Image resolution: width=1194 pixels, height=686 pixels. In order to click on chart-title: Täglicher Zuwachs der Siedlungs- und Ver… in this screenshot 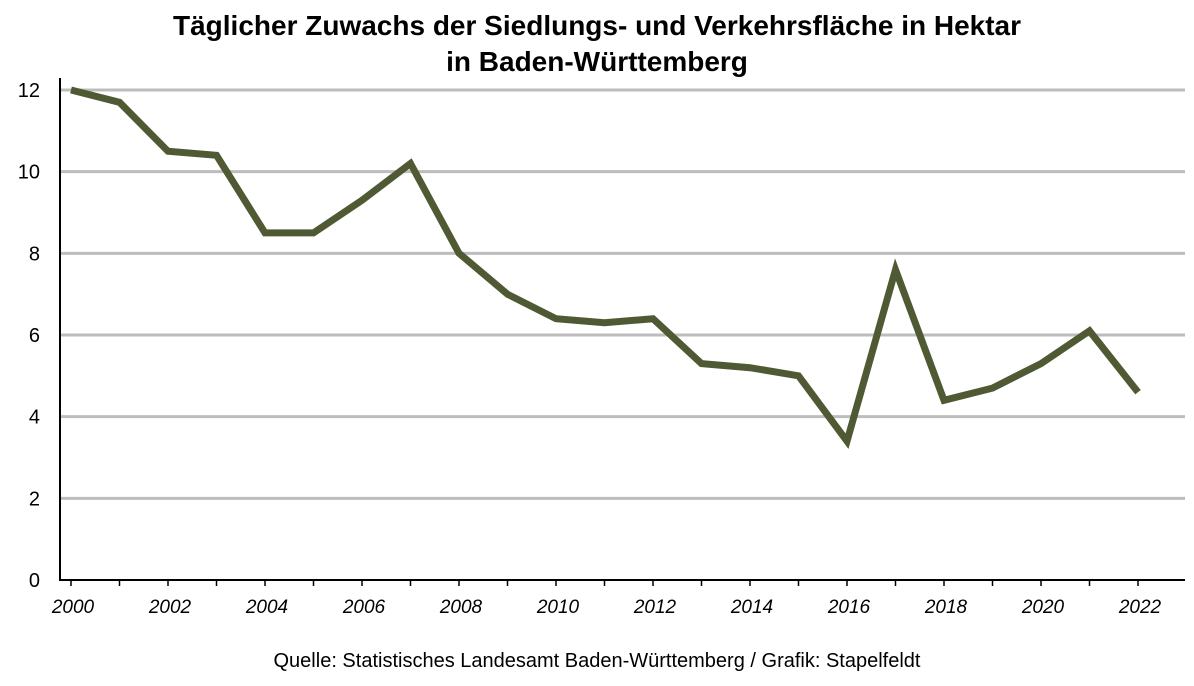, I will do `click(597, 44)`.